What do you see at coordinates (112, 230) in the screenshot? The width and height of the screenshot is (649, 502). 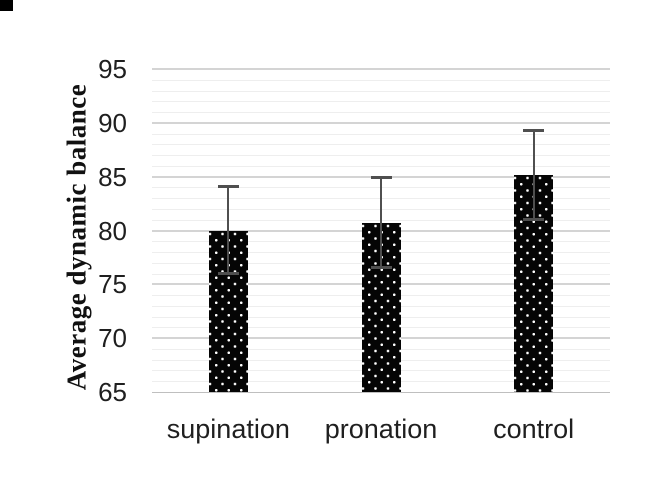 I see `y-tick-label: 80` at bounding box center [112, 230].